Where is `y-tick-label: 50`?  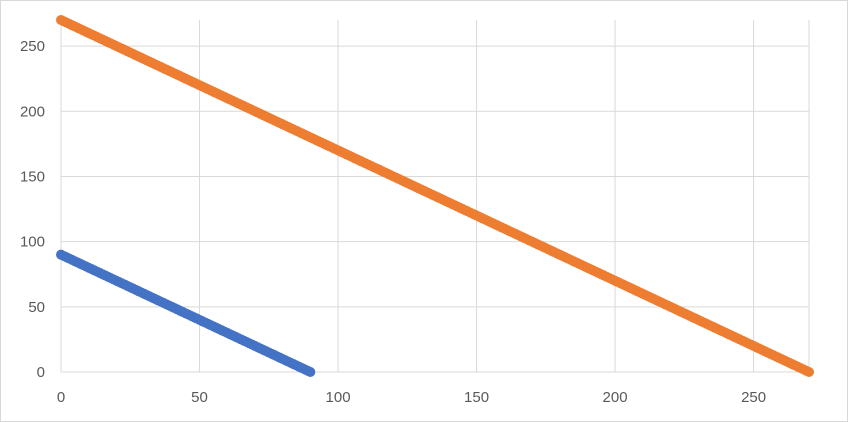 y-tick-label: 50 is located at coordinates (36, 307).